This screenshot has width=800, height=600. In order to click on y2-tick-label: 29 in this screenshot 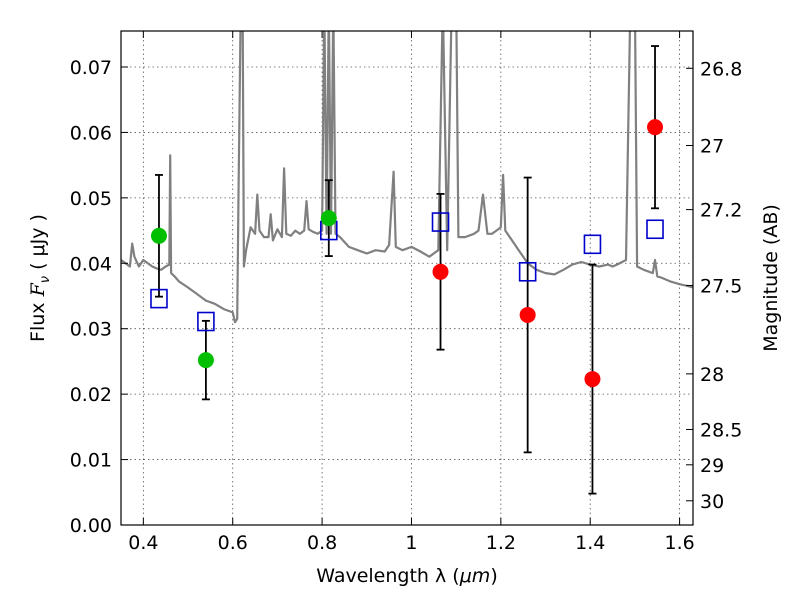, I will do `click(712, 466)`.